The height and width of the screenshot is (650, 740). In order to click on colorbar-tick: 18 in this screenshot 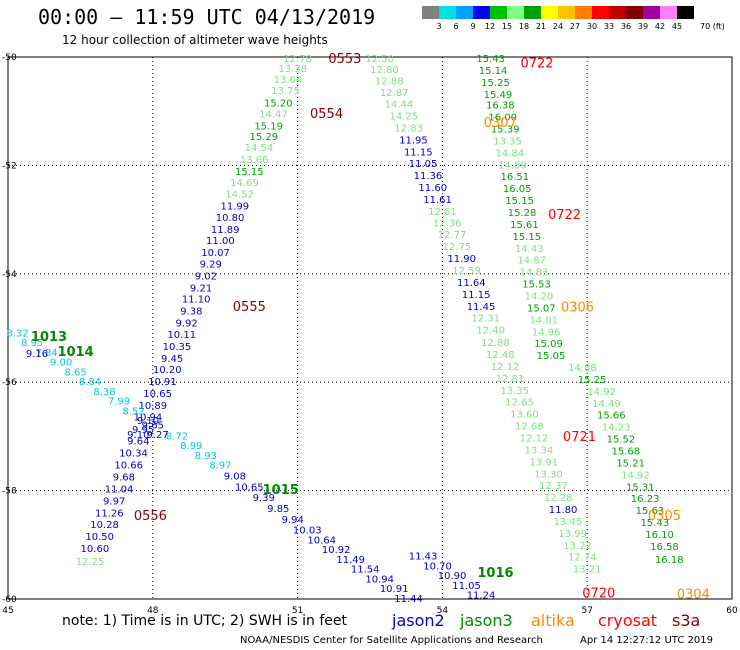, I will do `click(524, 26)`.